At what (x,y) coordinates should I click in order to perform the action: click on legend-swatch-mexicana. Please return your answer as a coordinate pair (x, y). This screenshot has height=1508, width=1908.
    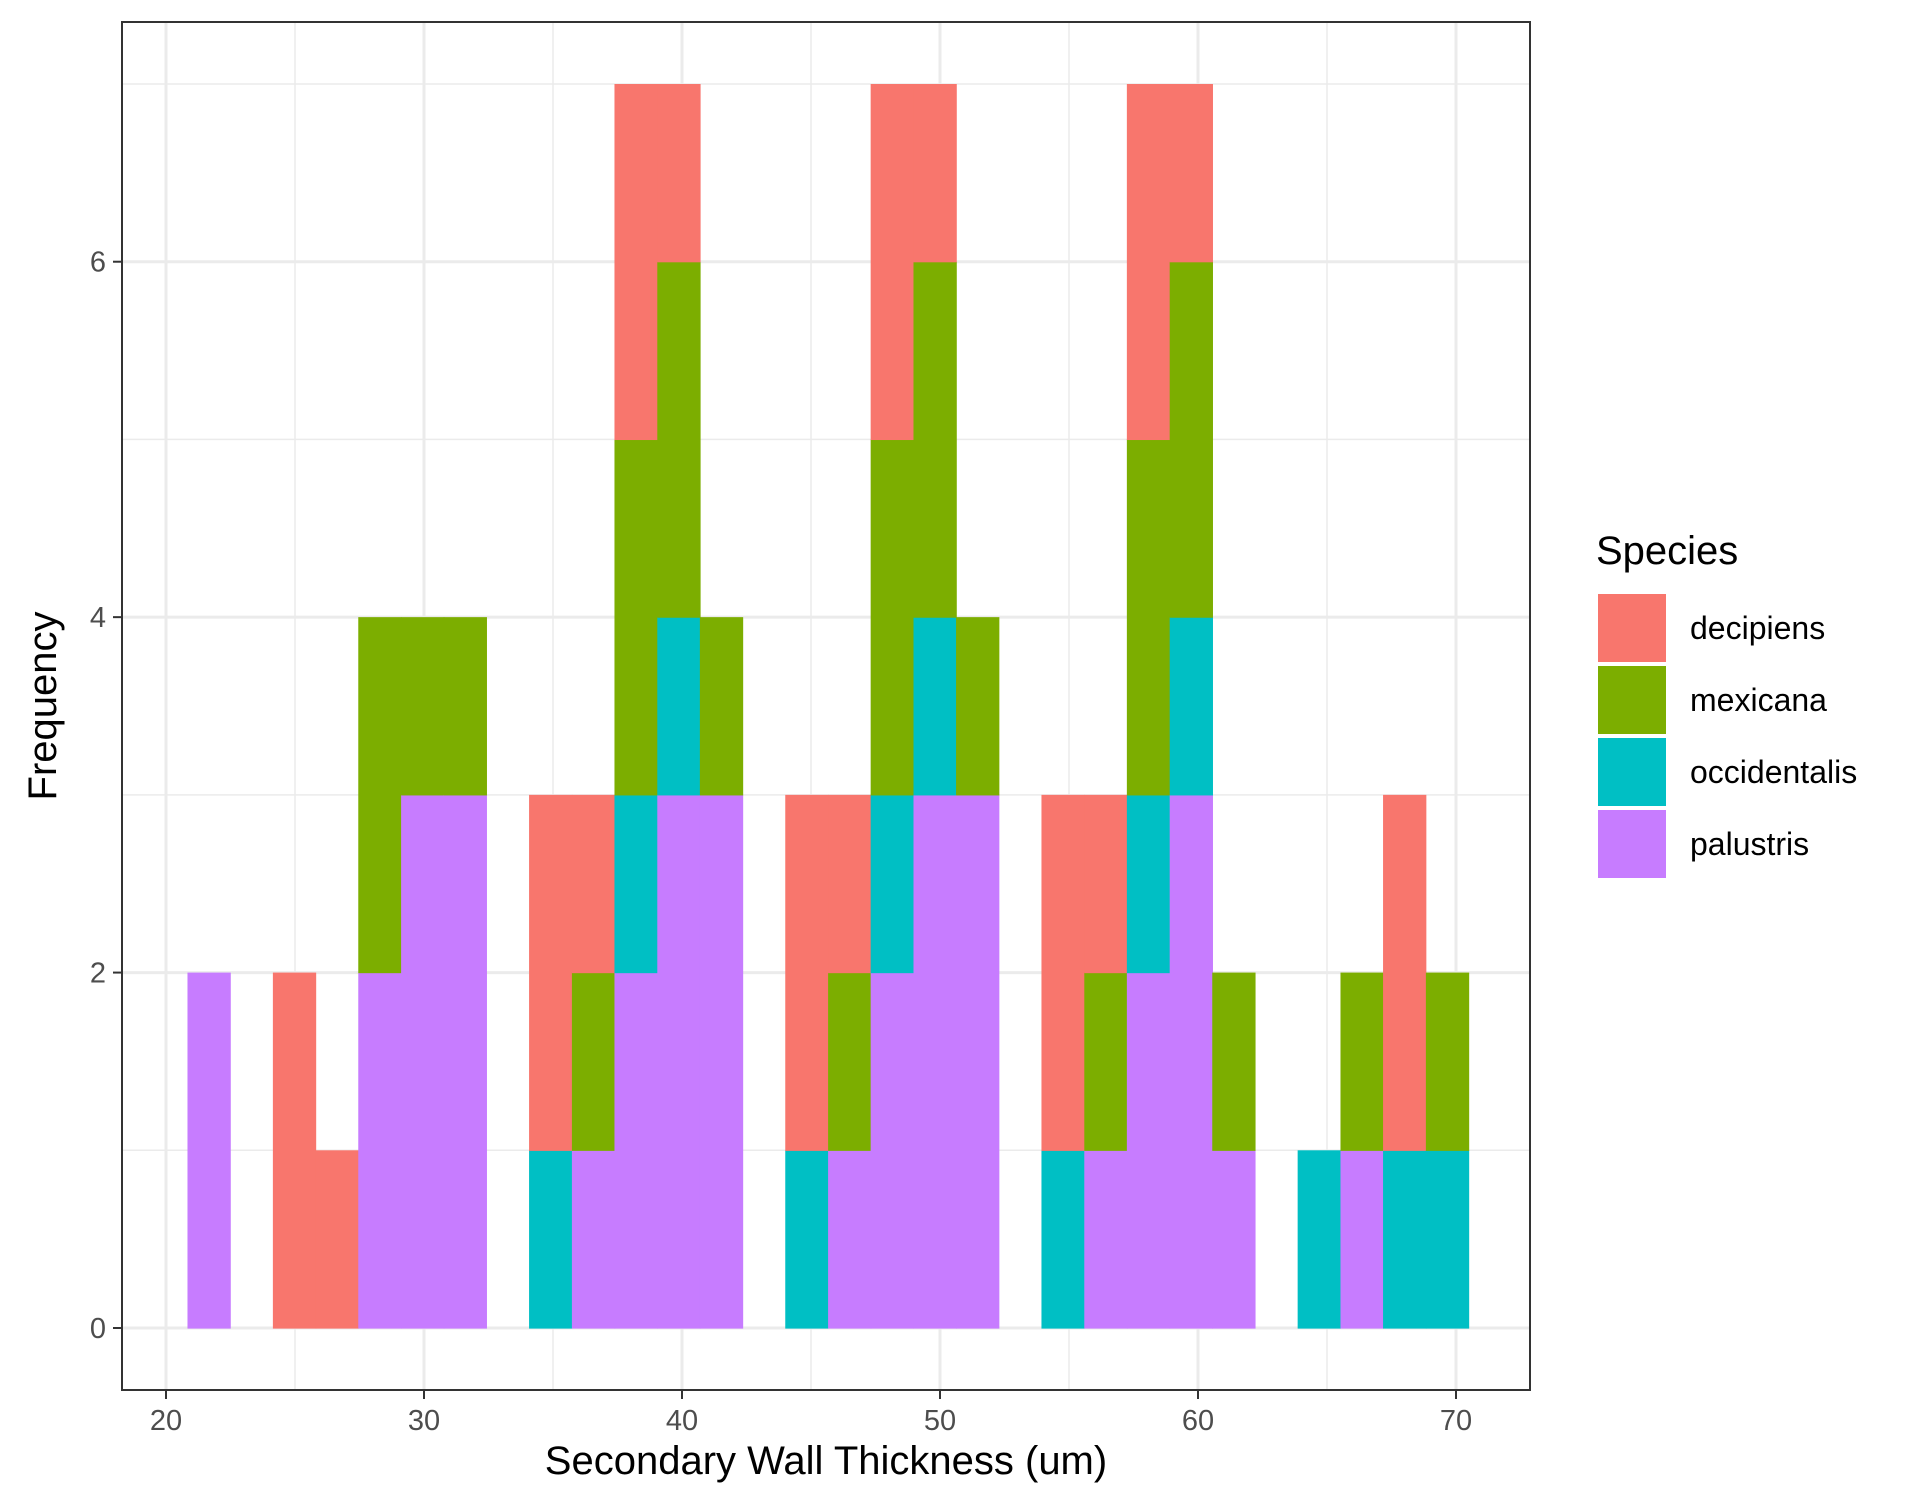
    Looking at the image, I should click on (1632, 700).